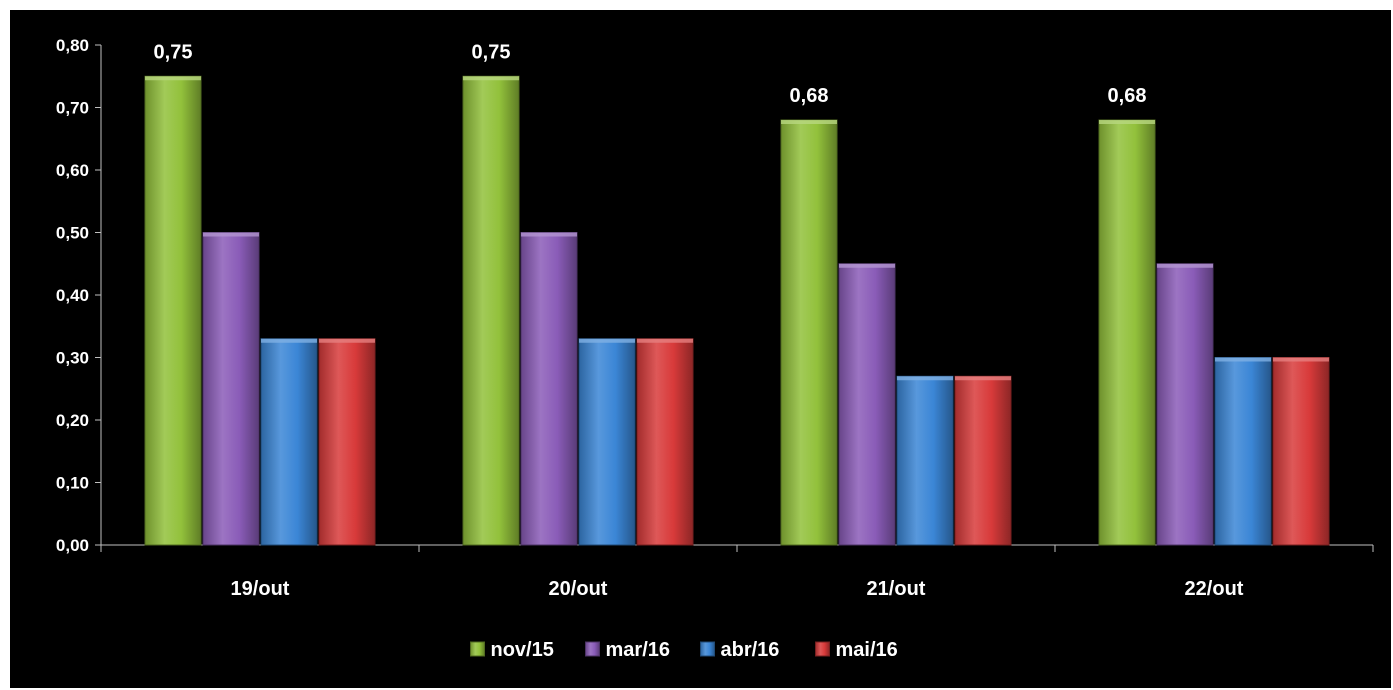 The height and width of the screenshot is (690, 1393). What do you see at coordinates (491, 310) in the screenshot?
I see `bar-nov-15-20-out` at bounding box center [491, 310].